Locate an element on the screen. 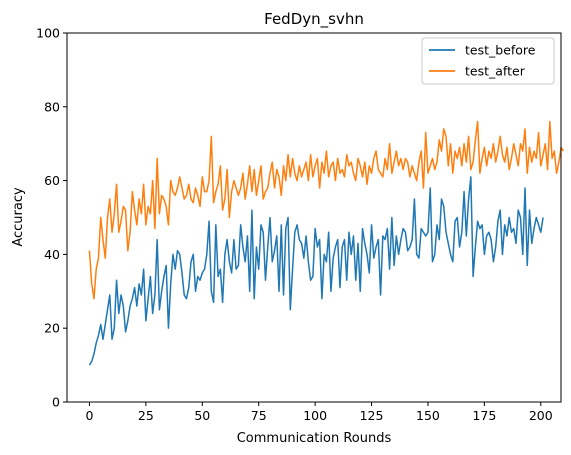 This screenshot has height=455, width=571. legend-entry-label: test_before is located at coordinates (500, 50).